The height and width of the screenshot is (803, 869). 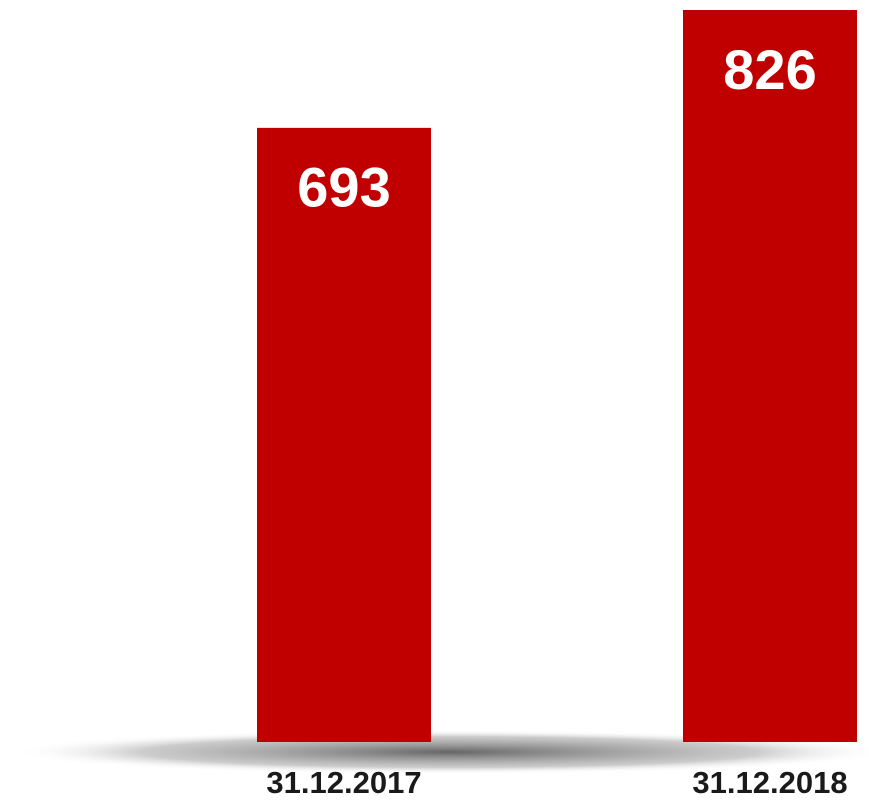 What do you see at coordinates (769, 782) in the screenshot?
I see `x-tick-label: 31.12.2018` at bounding box center [769, 782].